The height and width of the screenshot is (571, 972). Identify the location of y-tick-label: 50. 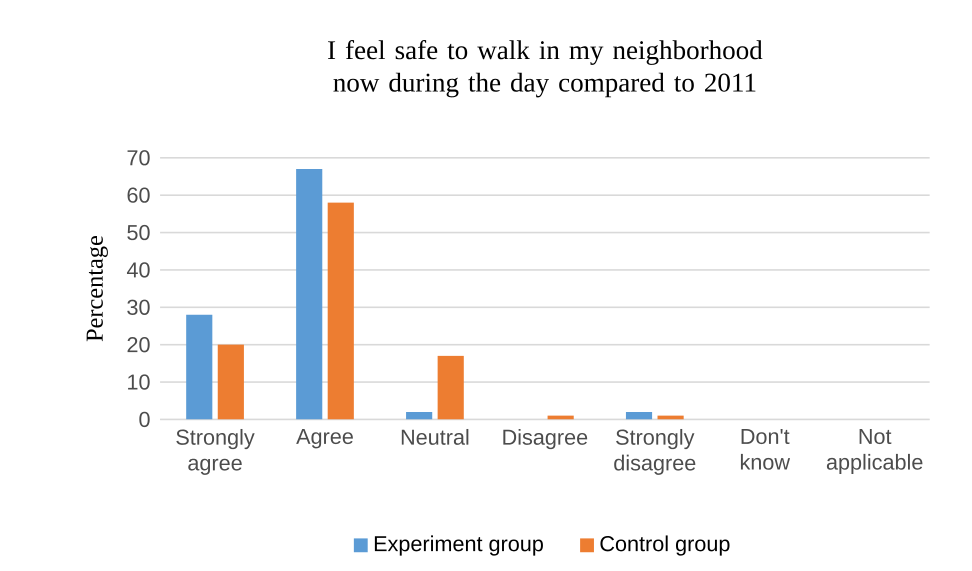
(138, 232).